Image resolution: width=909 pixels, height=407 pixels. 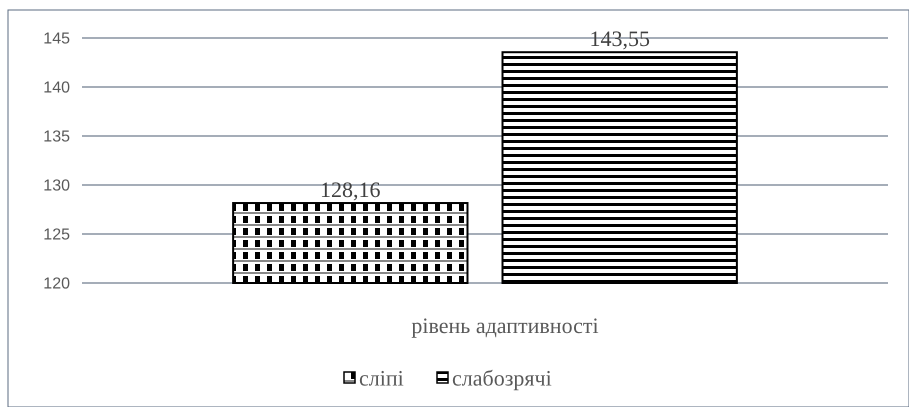 What do you see at coordinates (56, 186) in the screenshot?
I see `y-tick-label: 130` at bounding box center [56, 186].